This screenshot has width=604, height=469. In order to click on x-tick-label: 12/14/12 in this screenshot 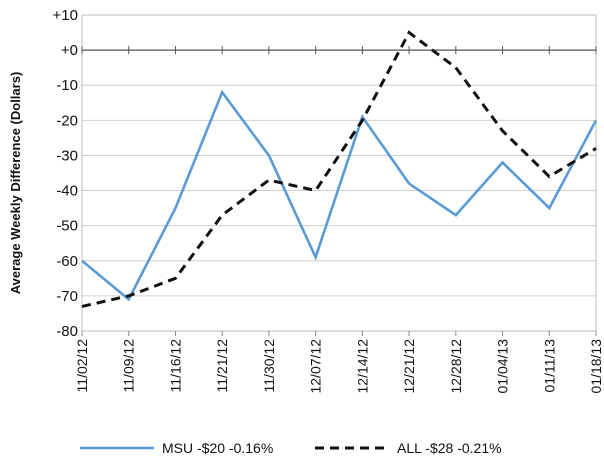, I will do `click(362, 366)`.